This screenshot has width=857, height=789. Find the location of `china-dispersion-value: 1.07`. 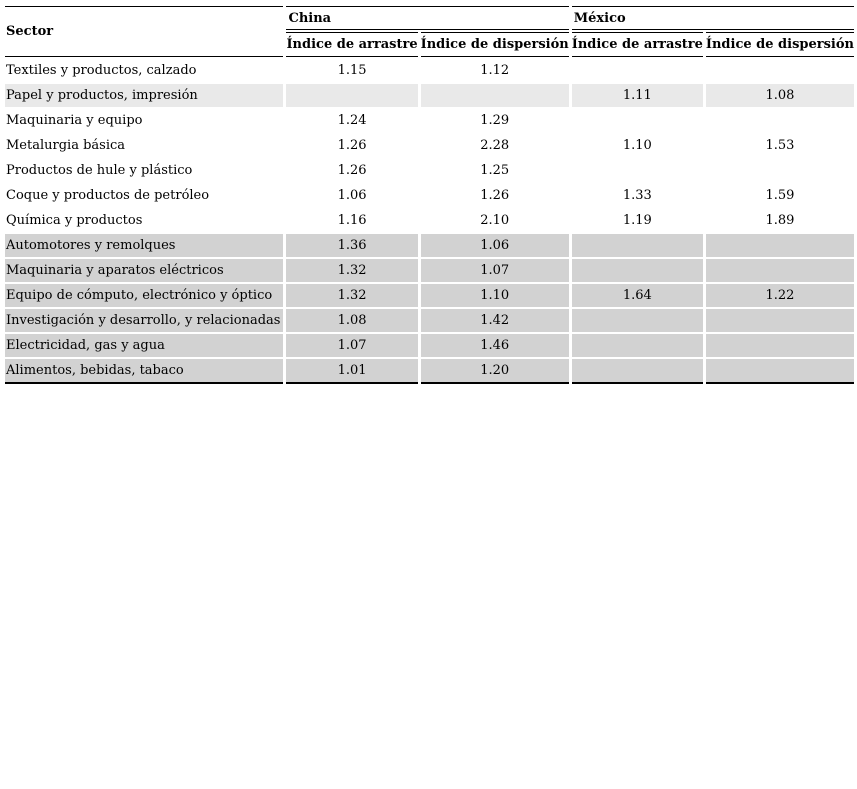

china-dispersion-value: 1.07 is located at coordinates (494, 270).